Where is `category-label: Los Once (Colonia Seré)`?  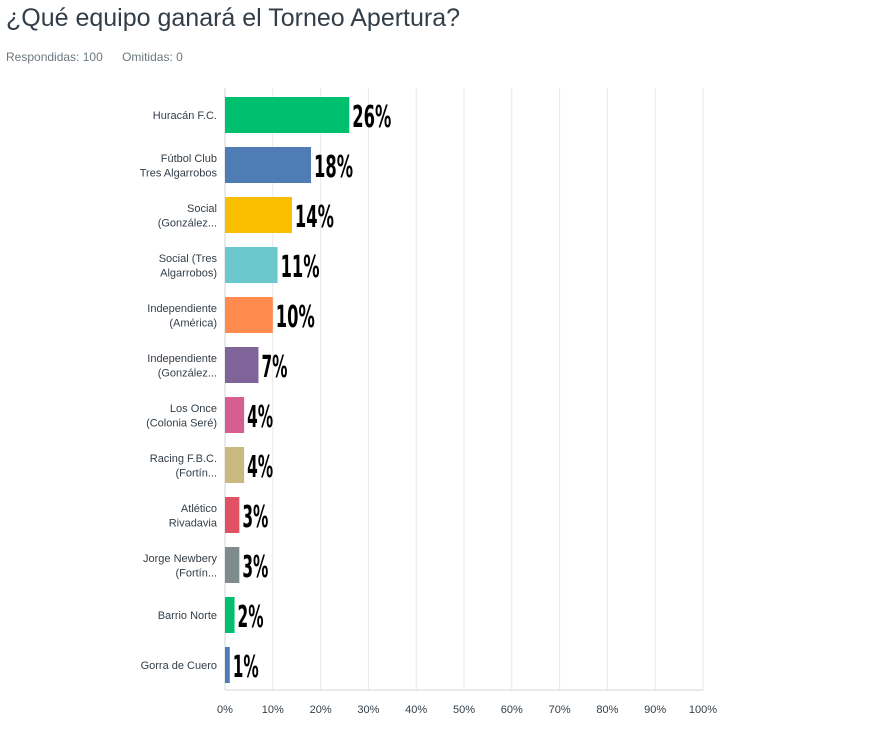
category-label: Los Once (Colonia Seré) is located at coordinates (181, 416).